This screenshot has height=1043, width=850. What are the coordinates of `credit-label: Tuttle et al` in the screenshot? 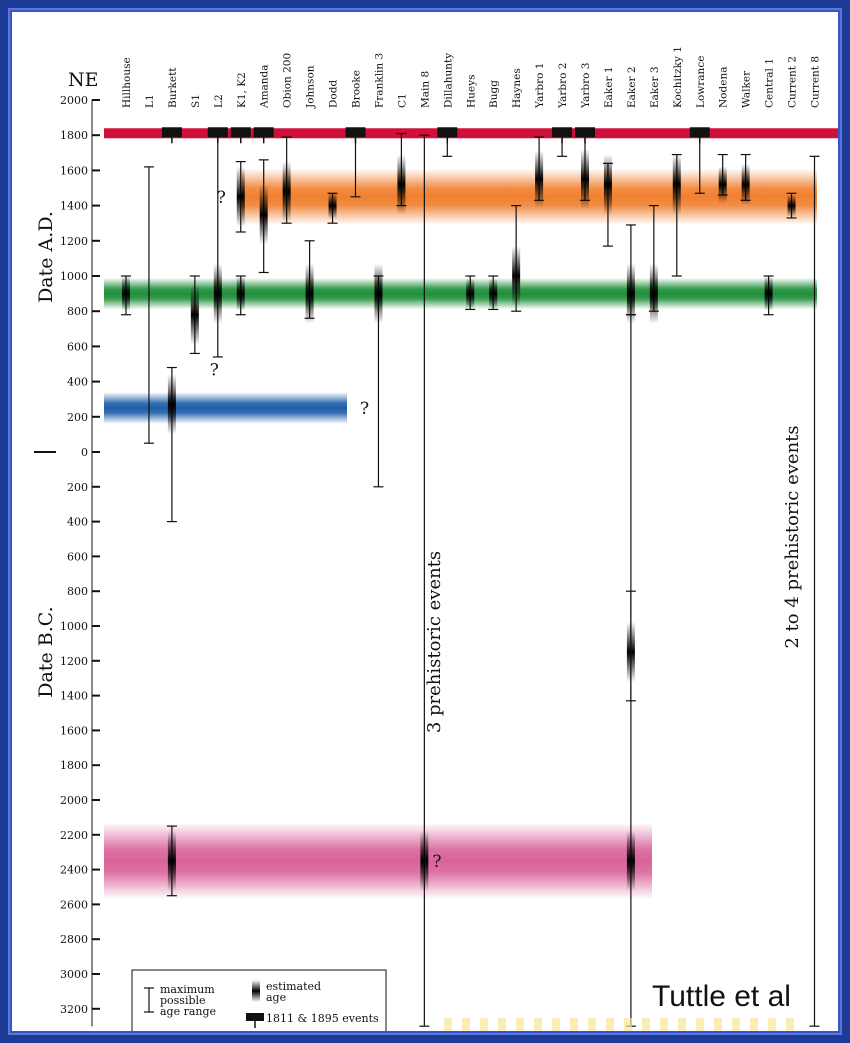 It's located at (721, 996).